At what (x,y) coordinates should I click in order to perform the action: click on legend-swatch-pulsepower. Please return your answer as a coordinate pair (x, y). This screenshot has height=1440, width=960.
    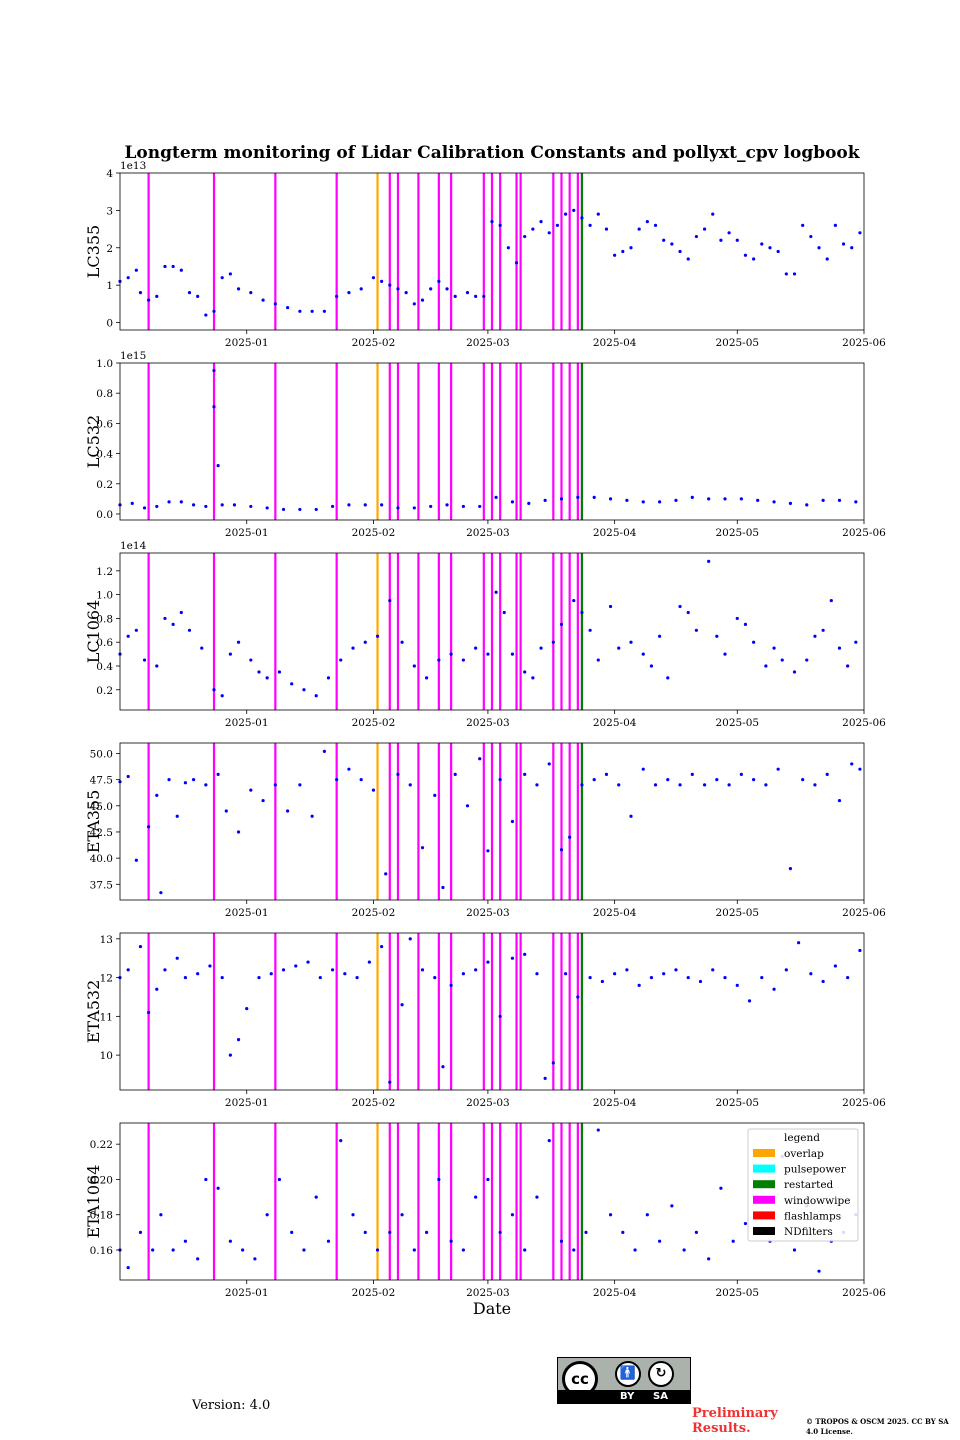
    Looking at the image, I should click on (764, 1168).